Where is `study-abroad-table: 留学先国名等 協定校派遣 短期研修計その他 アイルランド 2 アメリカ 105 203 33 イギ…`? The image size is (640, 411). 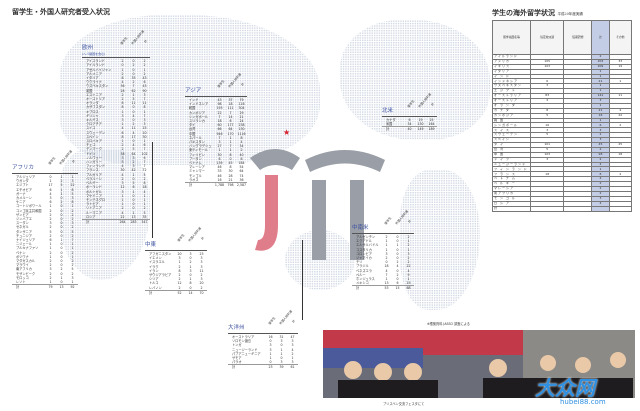
study-abroad-table: 留学先国名等 協定校派遣 短期研修計その他 アイルランド 2 アメリカ 105 203 33 イギ… is located at coordinates (562, 116).